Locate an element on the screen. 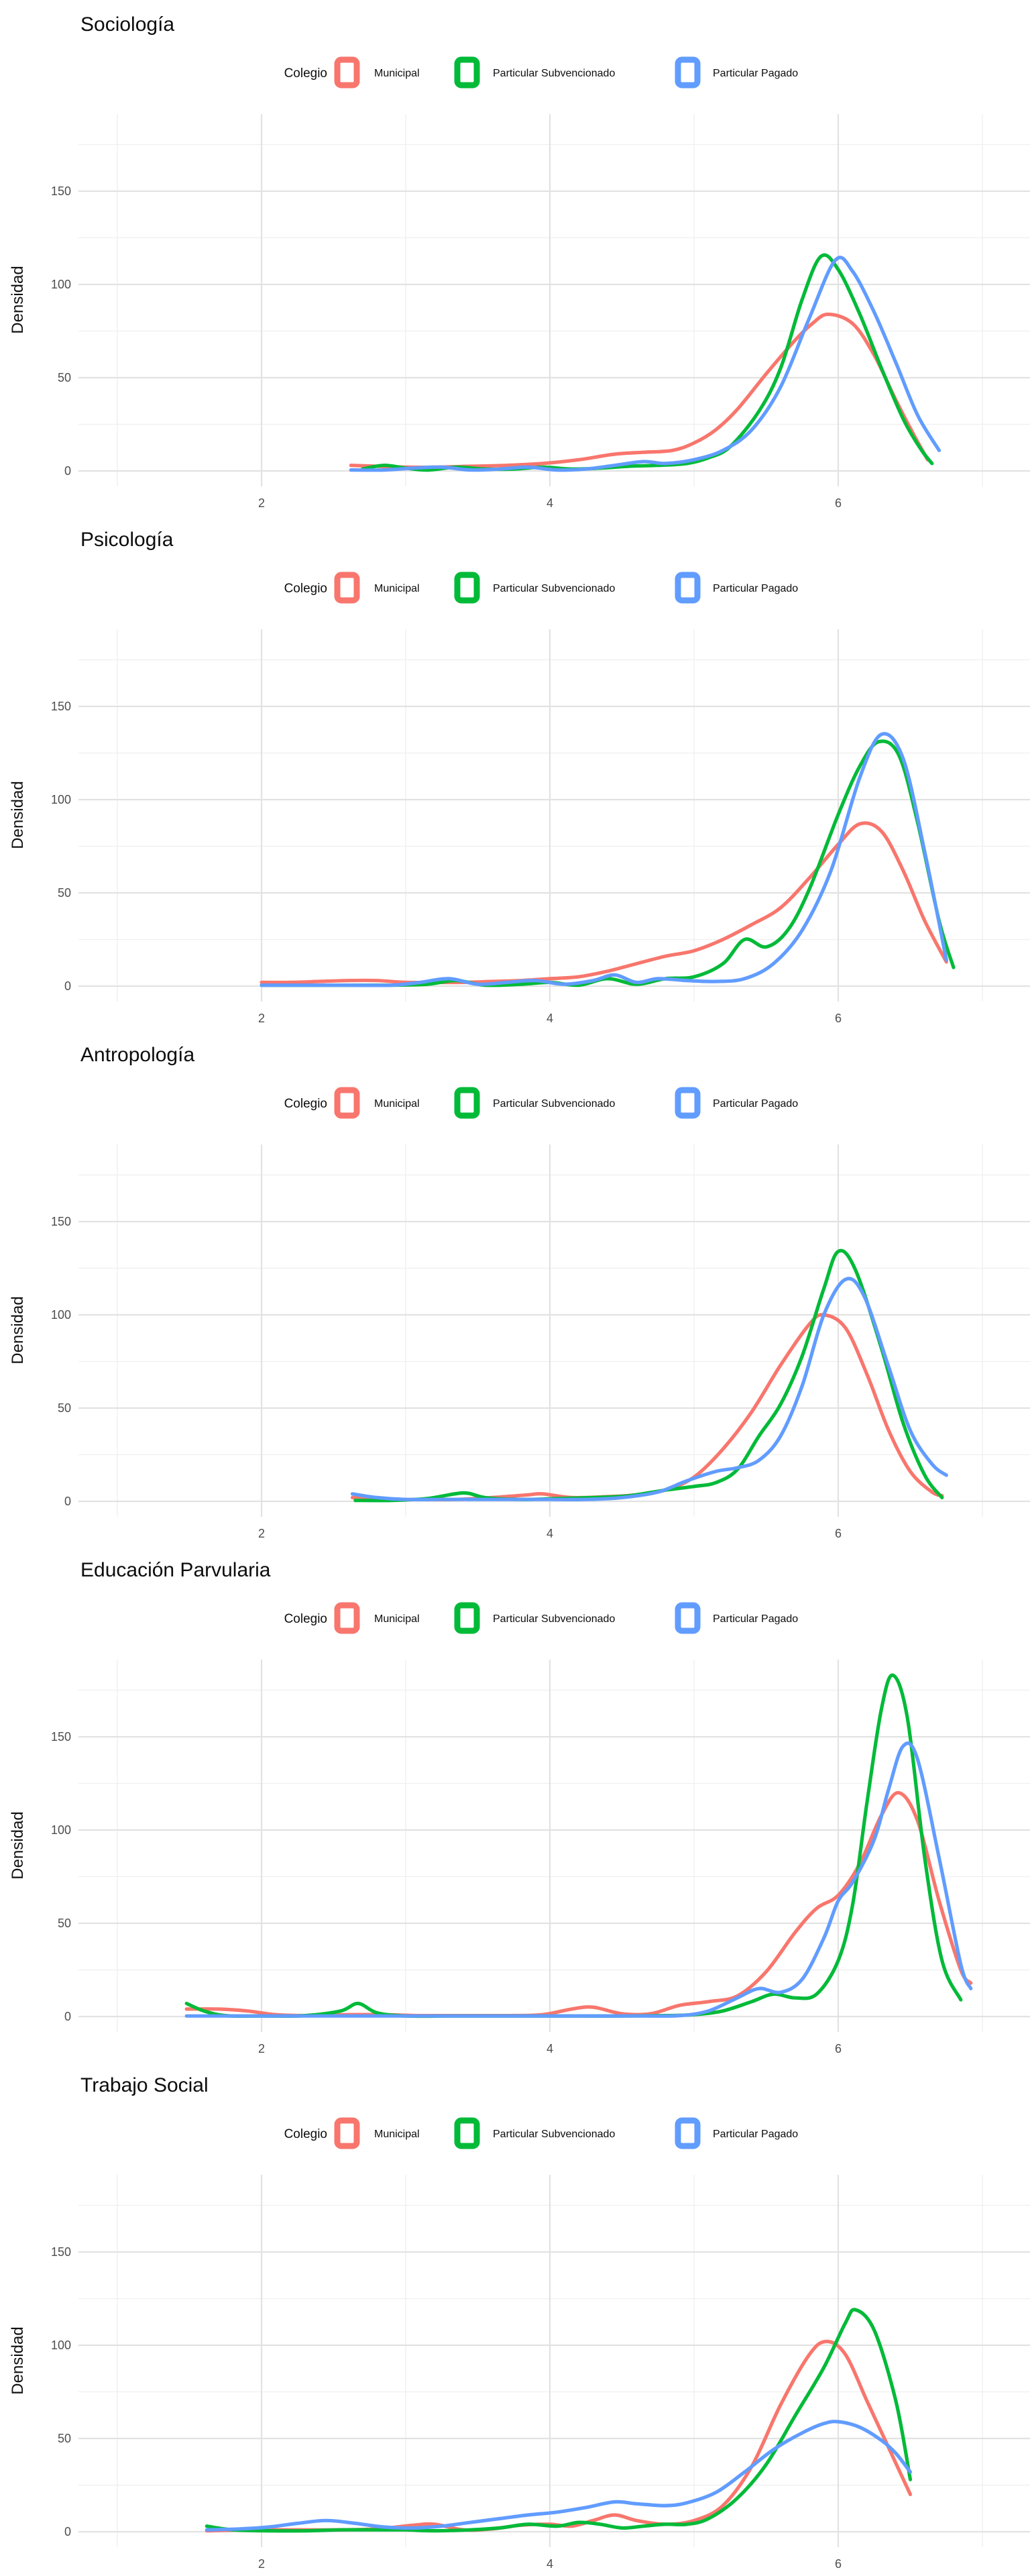 The image size is (1030, 2576). chart-title: Psicología is located at coordinates (127, 540).